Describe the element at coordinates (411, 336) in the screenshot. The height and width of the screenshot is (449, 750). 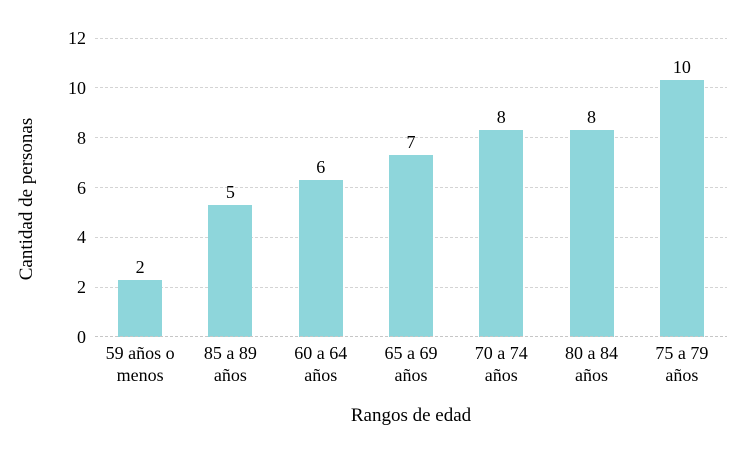
I see `x-axis-line` at that location.